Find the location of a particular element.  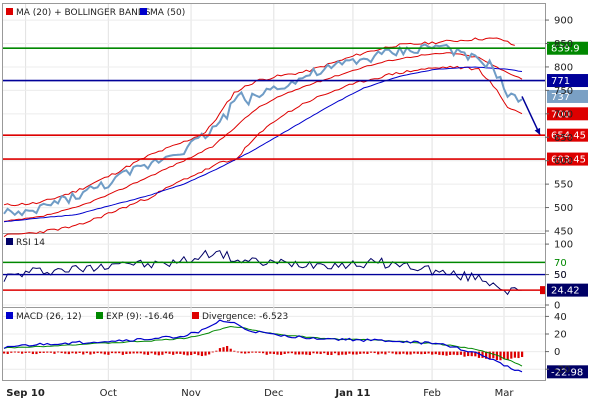

price-value-label-1-box is located at coordinates (567, 114).